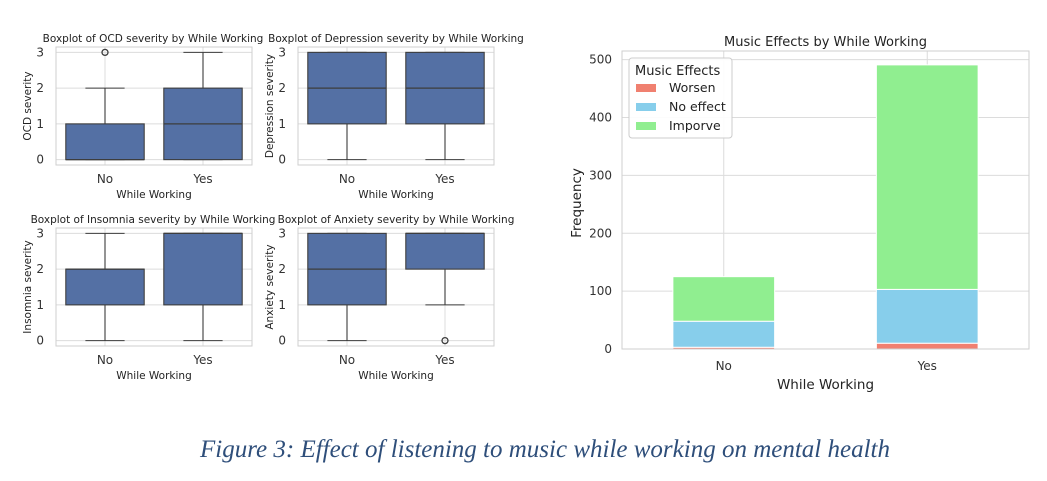 Image resolution: width=1047 pixels, height=481 pixels. Describe the element at coordinates (577, 203) in the screenshot. I see `y-axis-label: Frequency` at that location.